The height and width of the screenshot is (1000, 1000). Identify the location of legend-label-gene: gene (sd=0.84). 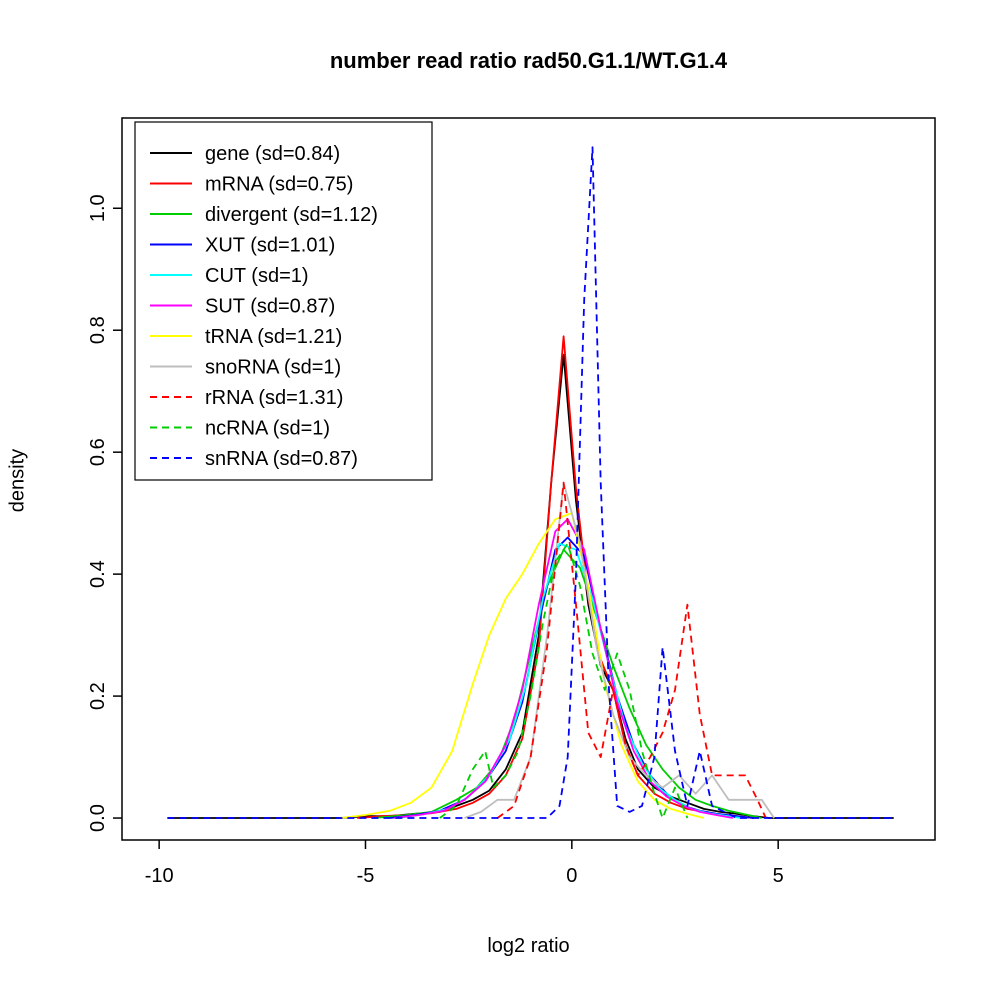
(272, 154).